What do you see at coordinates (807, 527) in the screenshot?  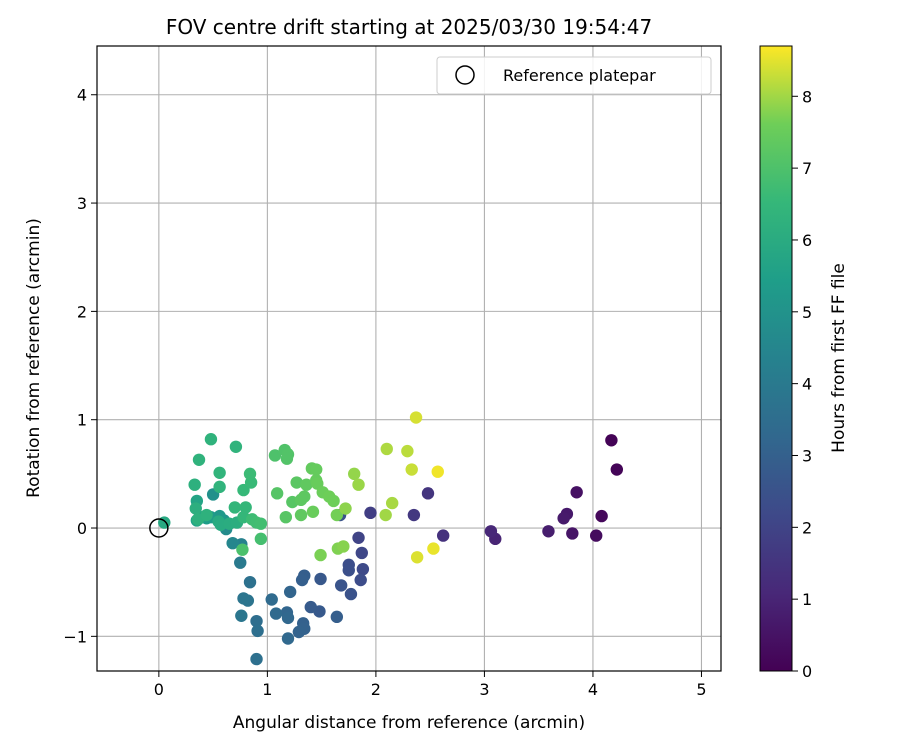 I see `colorbar-tick-label: 2` at bounding box center [807, 527].